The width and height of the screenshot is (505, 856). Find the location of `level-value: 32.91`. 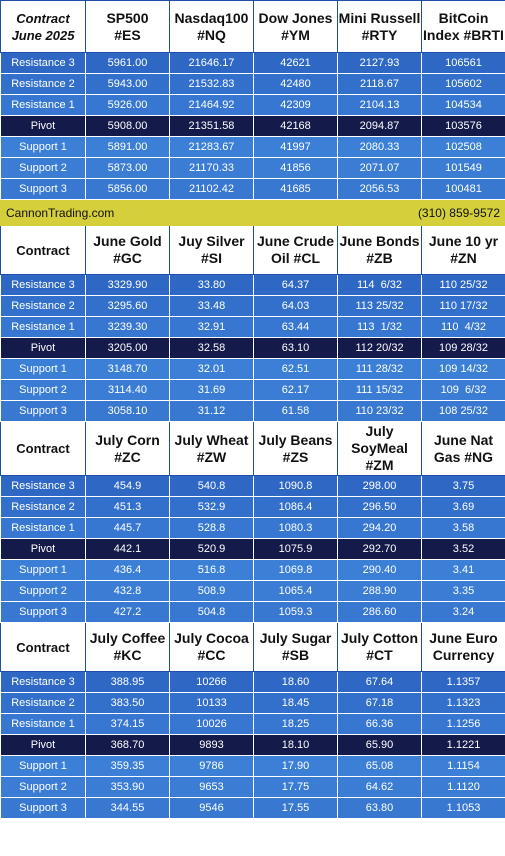

level-value: 32.91 is located at coordinates (211, 327).